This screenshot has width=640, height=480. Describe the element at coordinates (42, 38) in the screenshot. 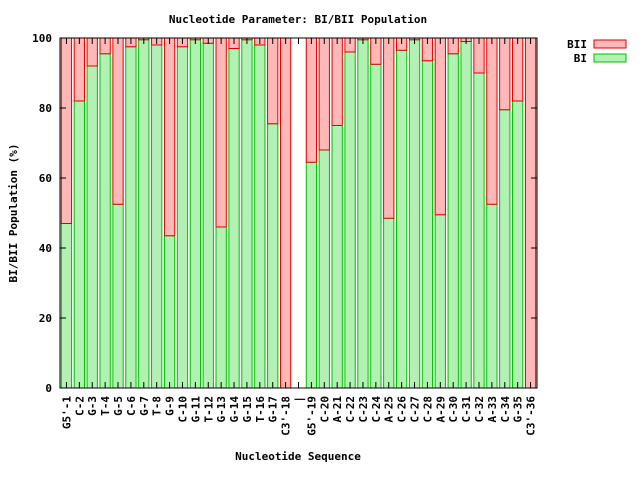

I see `y-tick-label: 100` at that location.